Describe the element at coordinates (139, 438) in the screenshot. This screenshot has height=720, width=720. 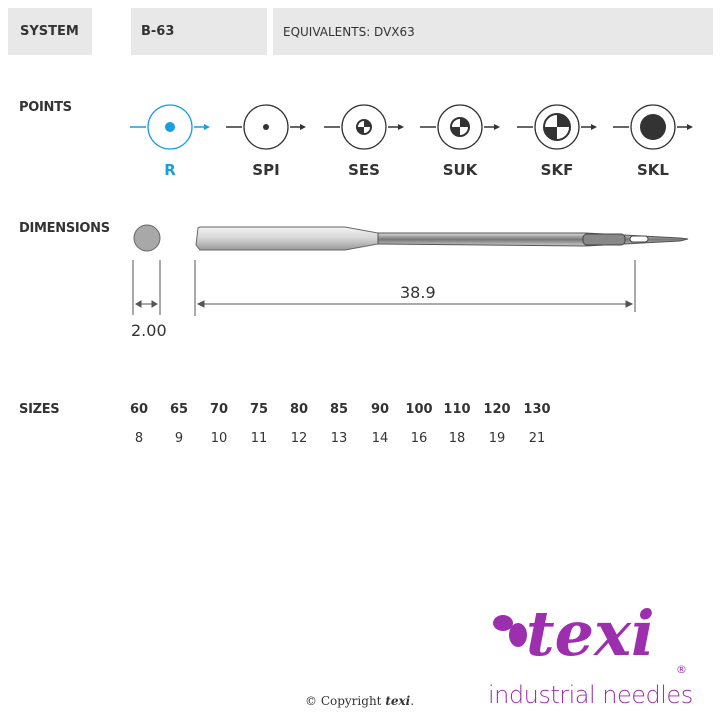
I see `singer-size: 8` at that location.